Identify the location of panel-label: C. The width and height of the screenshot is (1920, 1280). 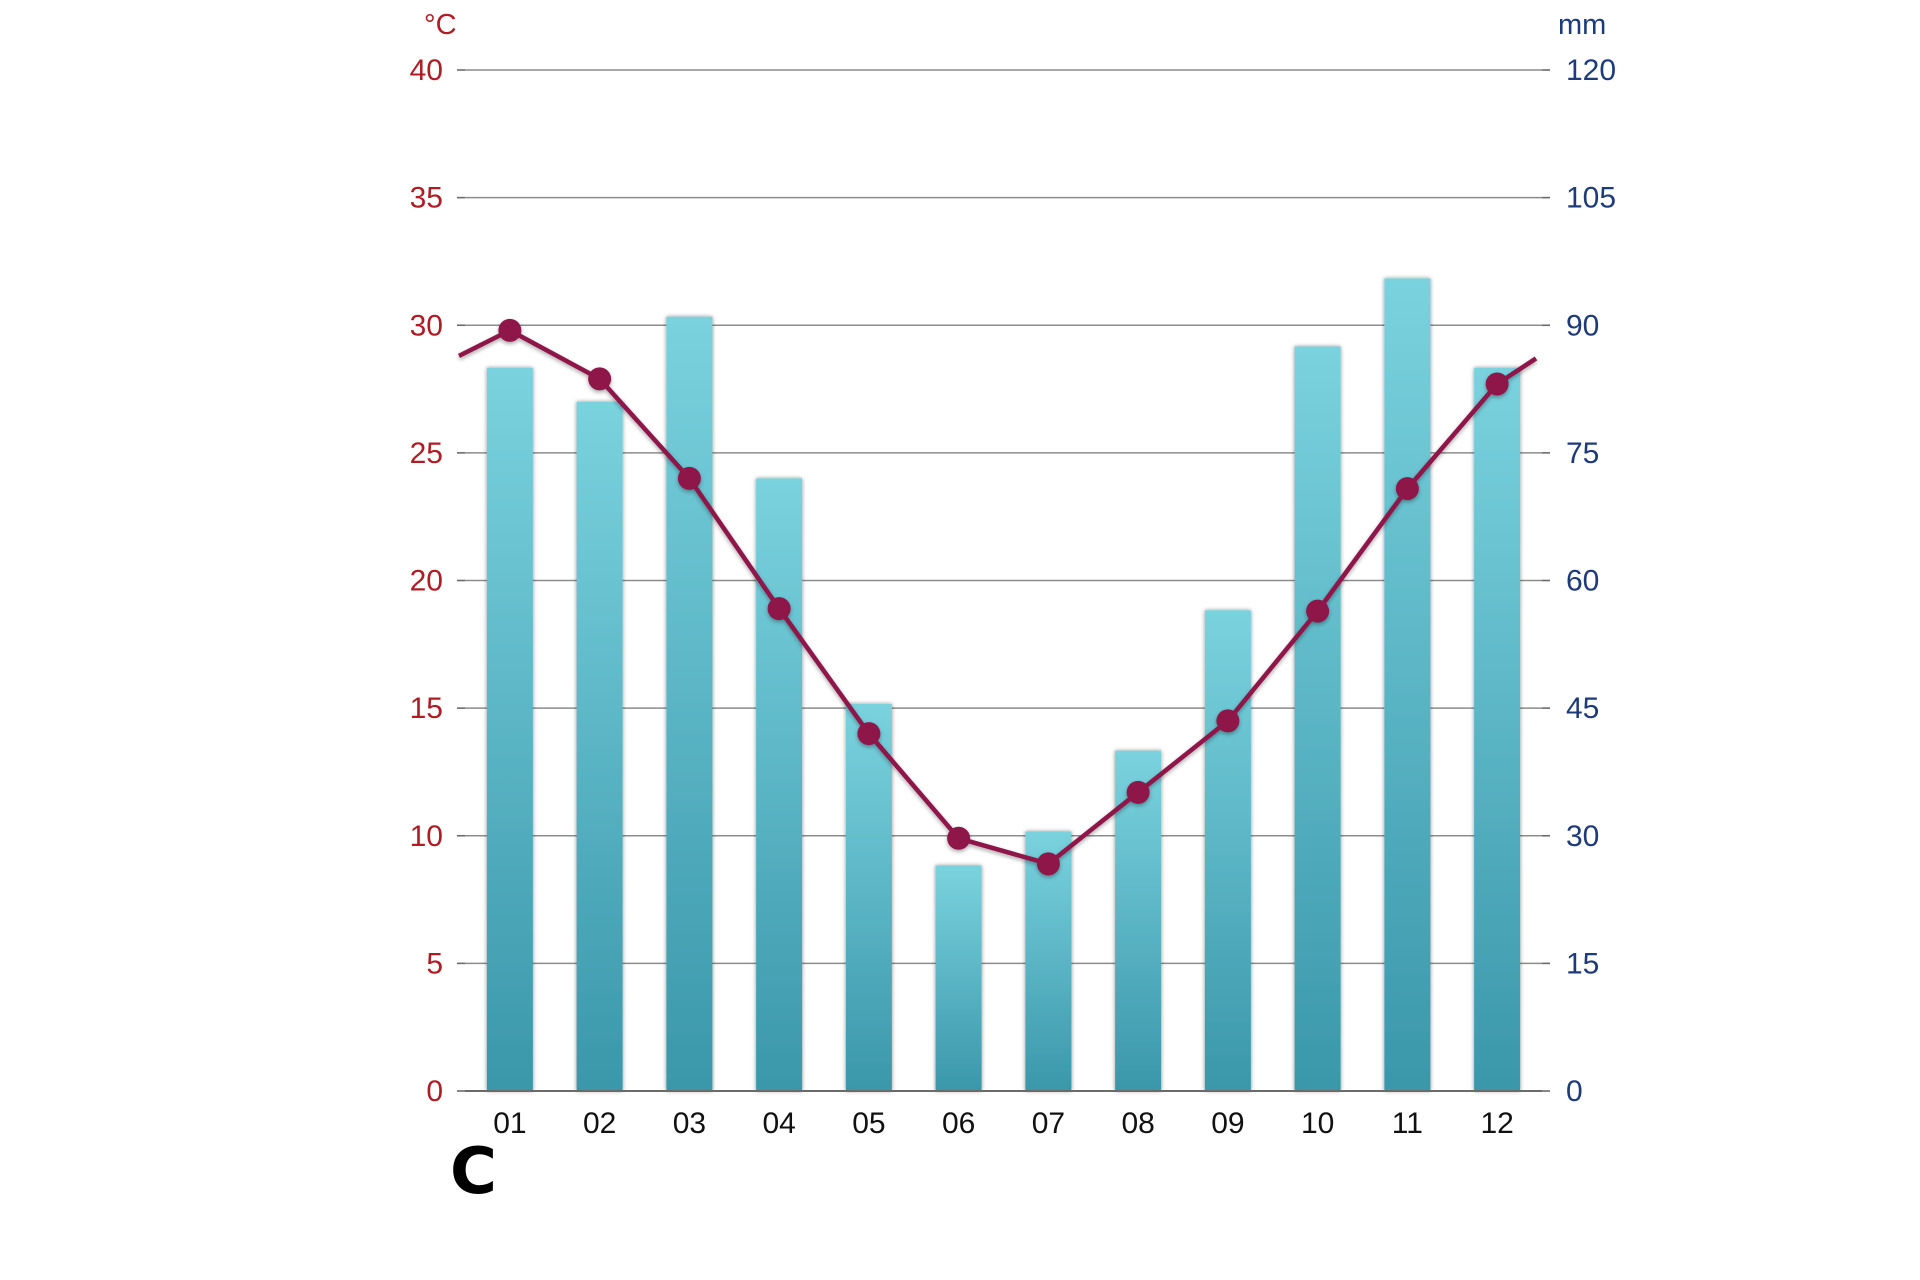
(473, 1172).